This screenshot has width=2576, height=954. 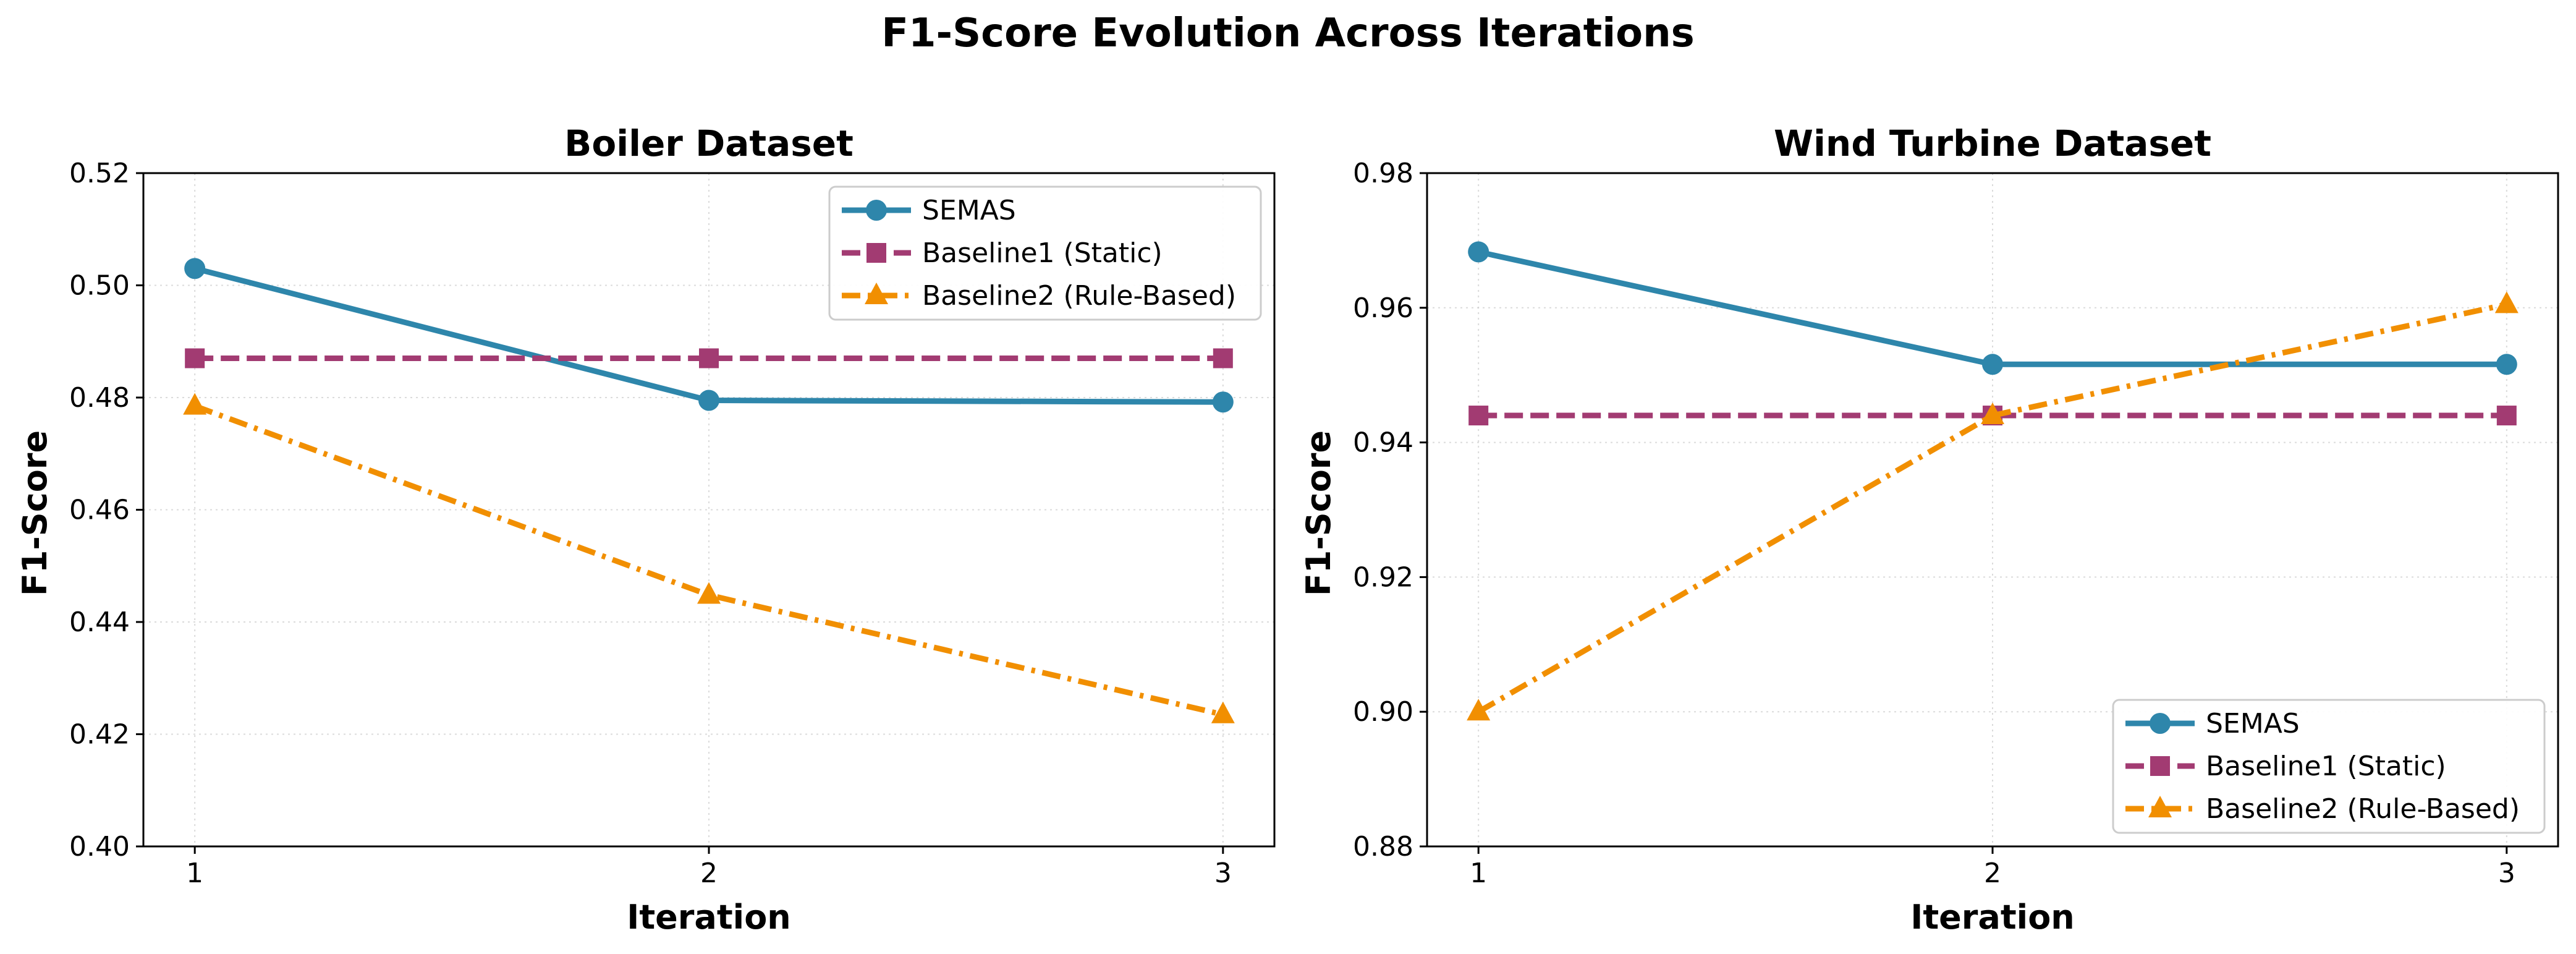 I want to click on boiler-legend-entry-baseline1-static: Baseline1 (Static), so click(x=1002, y=253).